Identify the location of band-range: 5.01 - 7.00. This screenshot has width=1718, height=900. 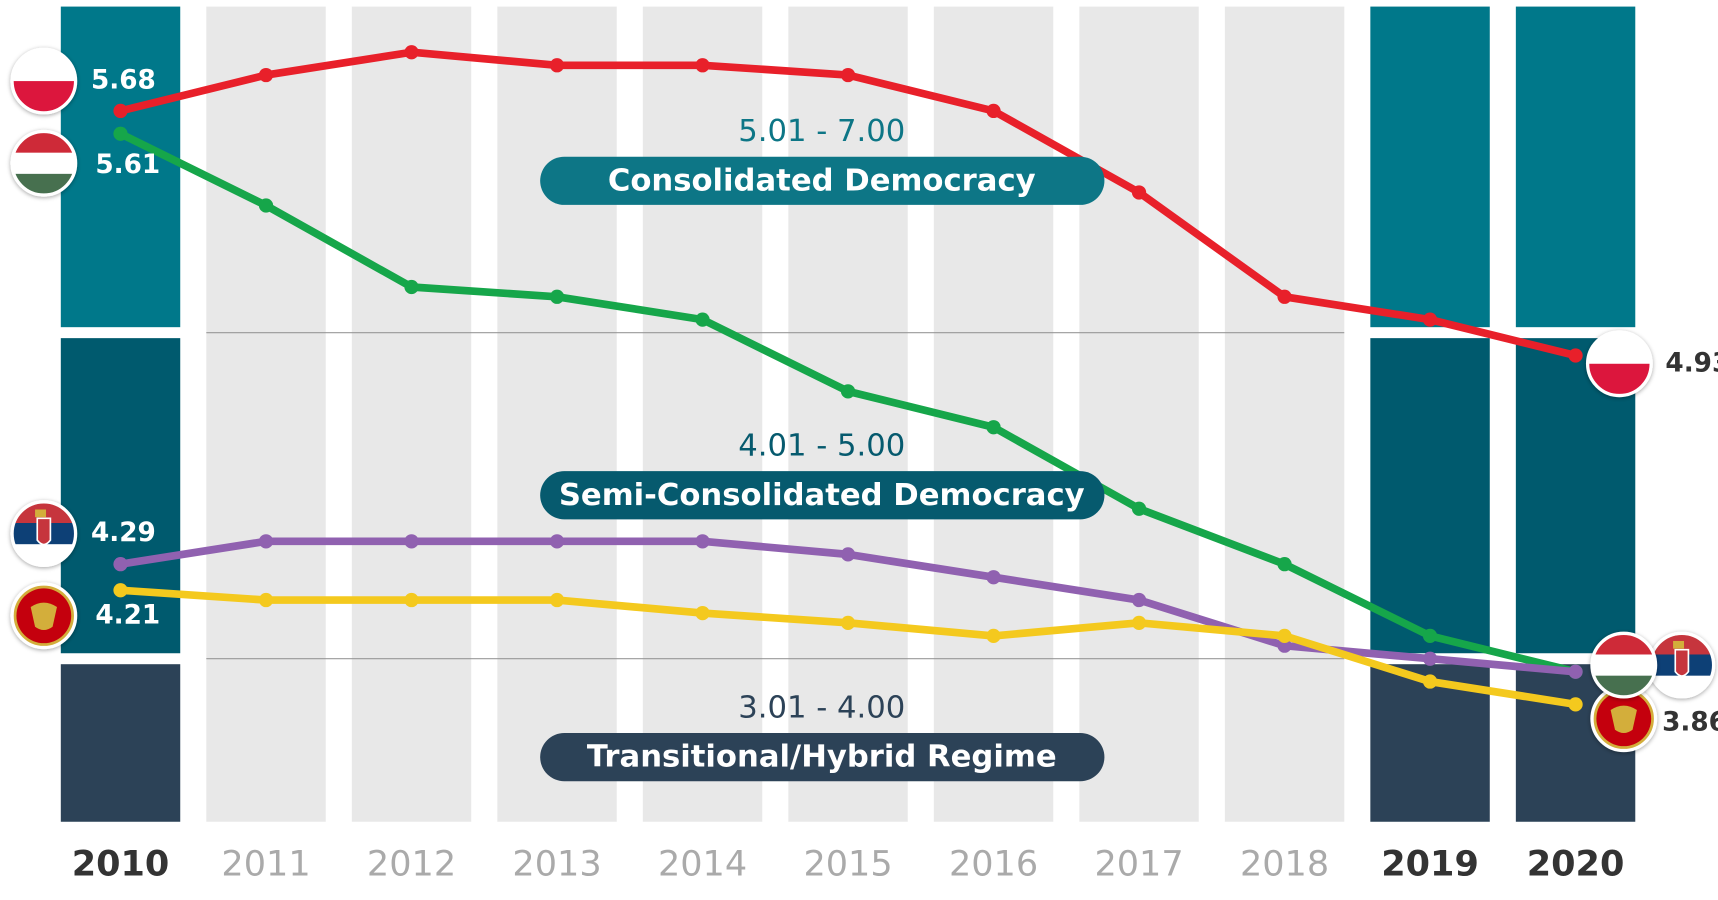
(821, 131).